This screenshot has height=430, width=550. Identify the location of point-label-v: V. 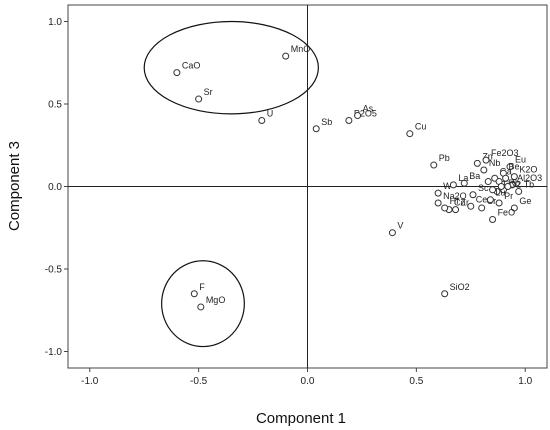
(400, 226).